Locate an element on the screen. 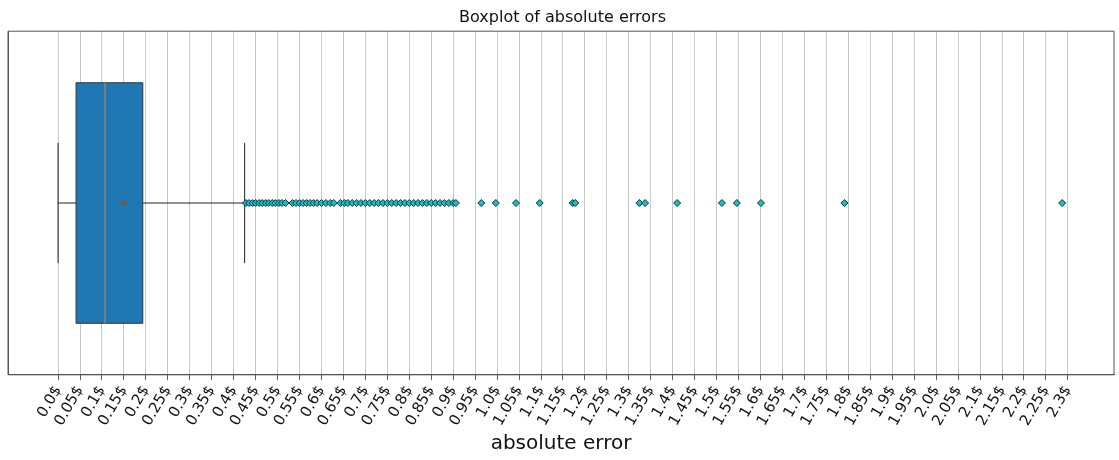 The image size is (1119, 460). x-axis-title: absolute error is located at coordinates (561, 442).